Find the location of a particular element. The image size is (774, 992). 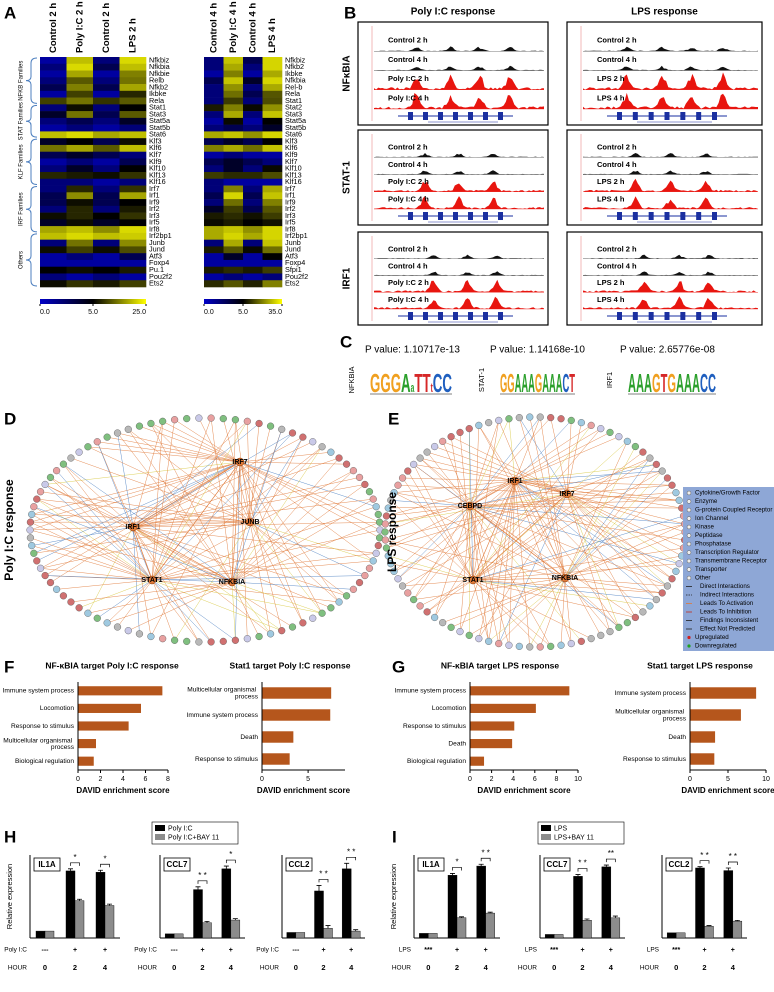

track-box is located at coordinates (453, 73).